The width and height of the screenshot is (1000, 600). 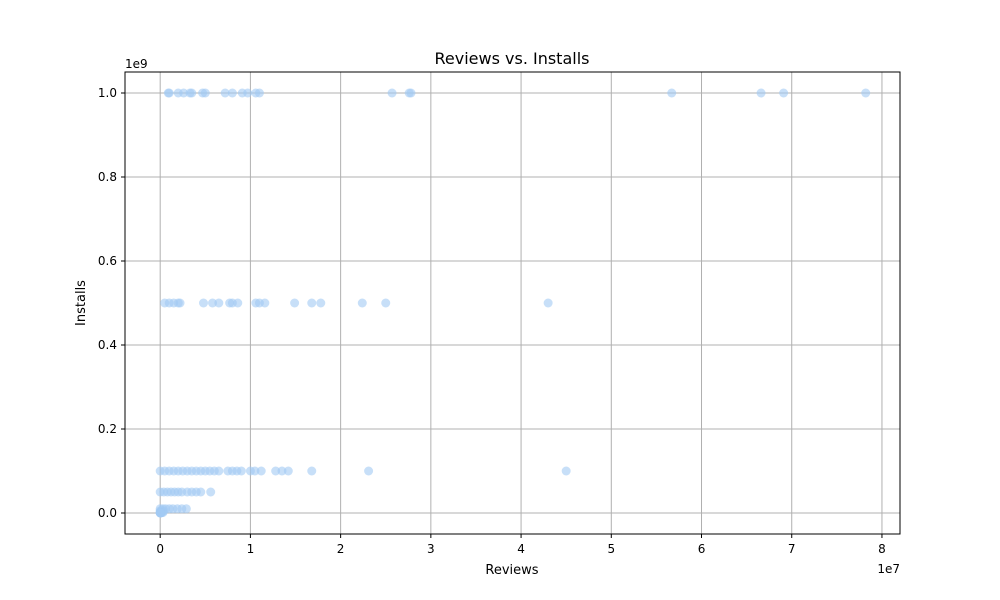 What do you see at coordinates (882, 549) in the screenshot?
I see `x-tick-label: 8` at bounding box center [882, 549].